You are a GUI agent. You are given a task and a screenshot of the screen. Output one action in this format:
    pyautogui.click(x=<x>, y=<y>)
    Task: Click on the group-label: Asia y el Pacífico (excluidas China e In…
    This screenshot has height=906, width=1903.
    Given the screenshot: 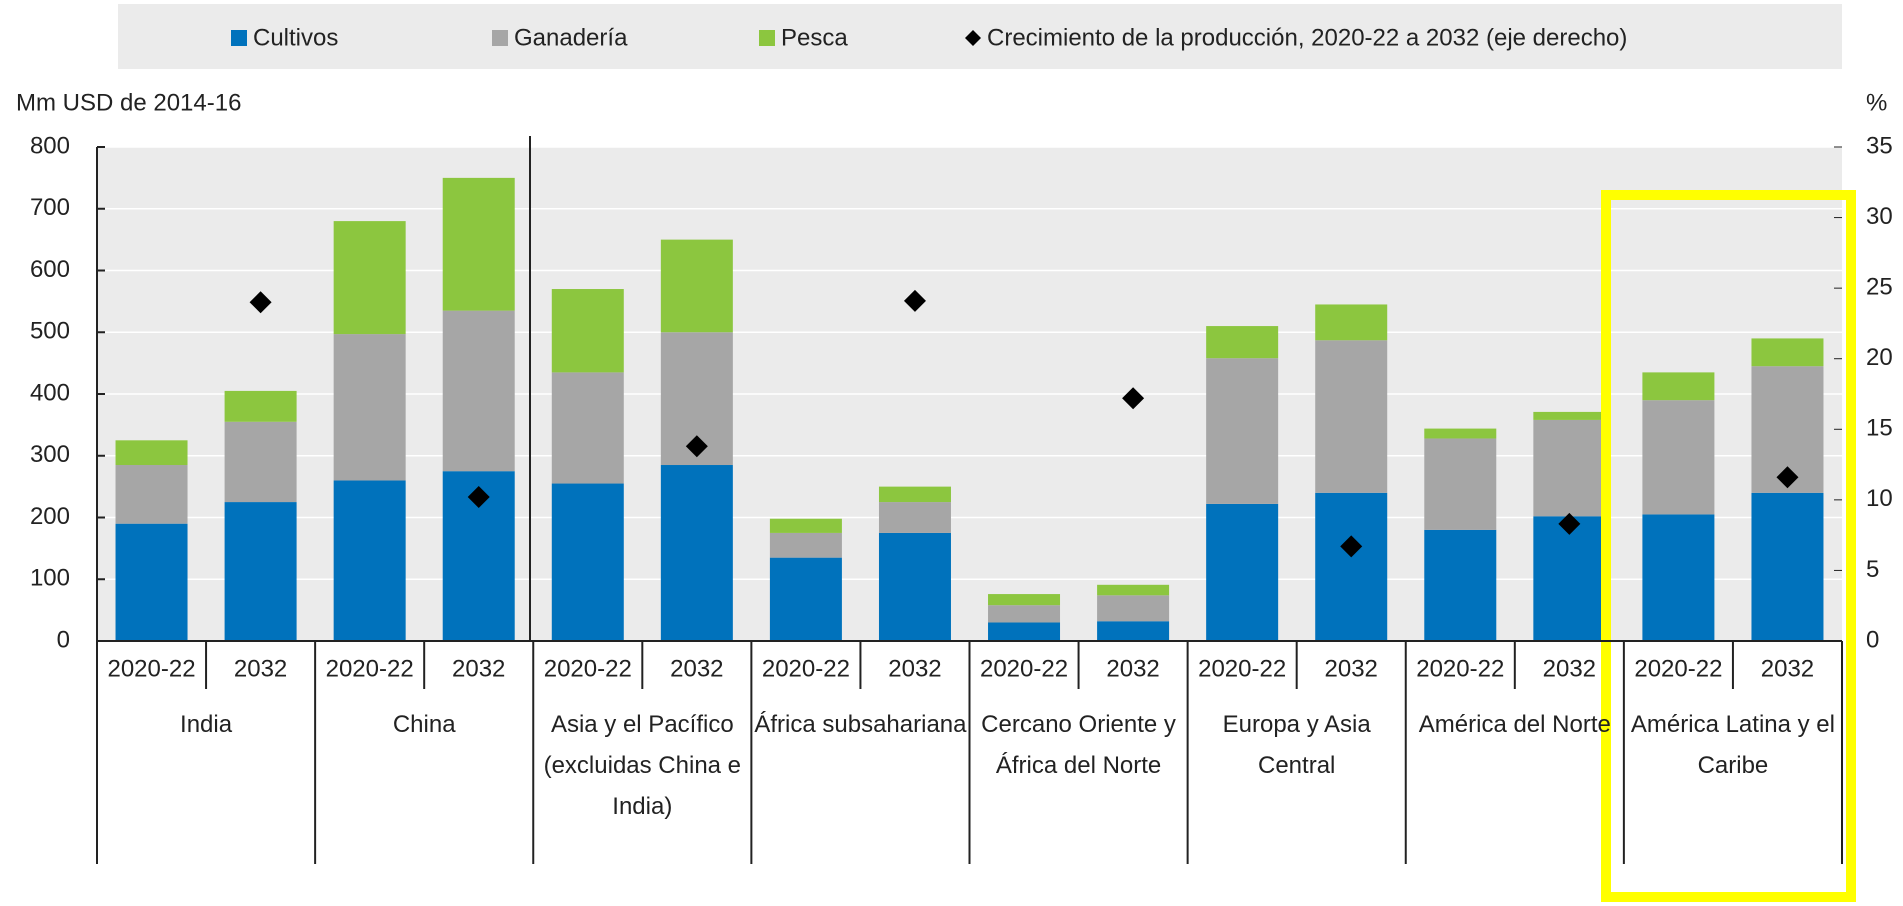 What is the action you would take?
    pyautogui.click(x=642, y=765)
    